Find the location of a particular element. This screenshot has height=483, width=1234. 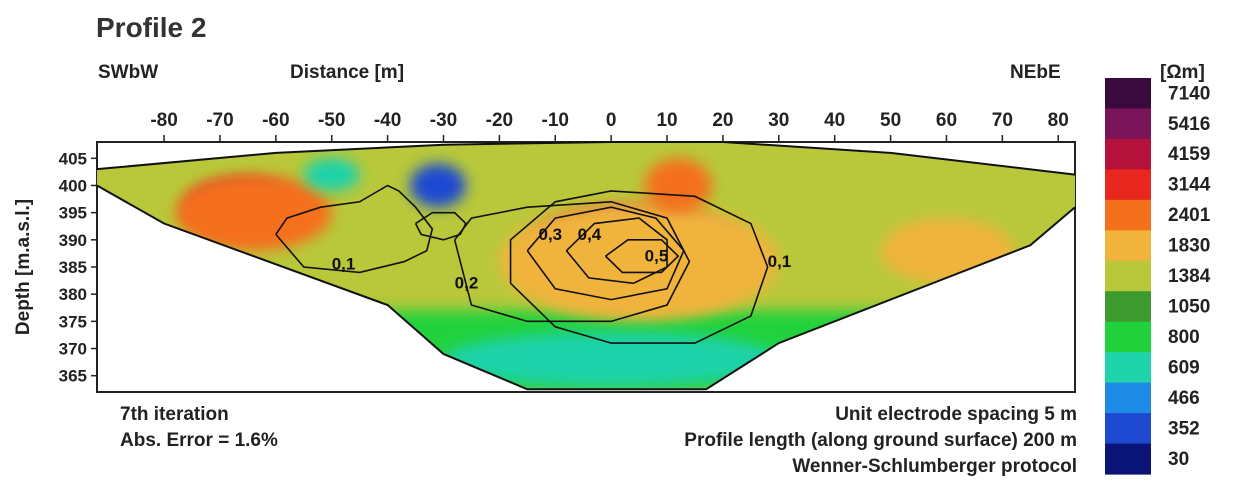

direction-left-label: SWbW is located at coordinates (128, 72).